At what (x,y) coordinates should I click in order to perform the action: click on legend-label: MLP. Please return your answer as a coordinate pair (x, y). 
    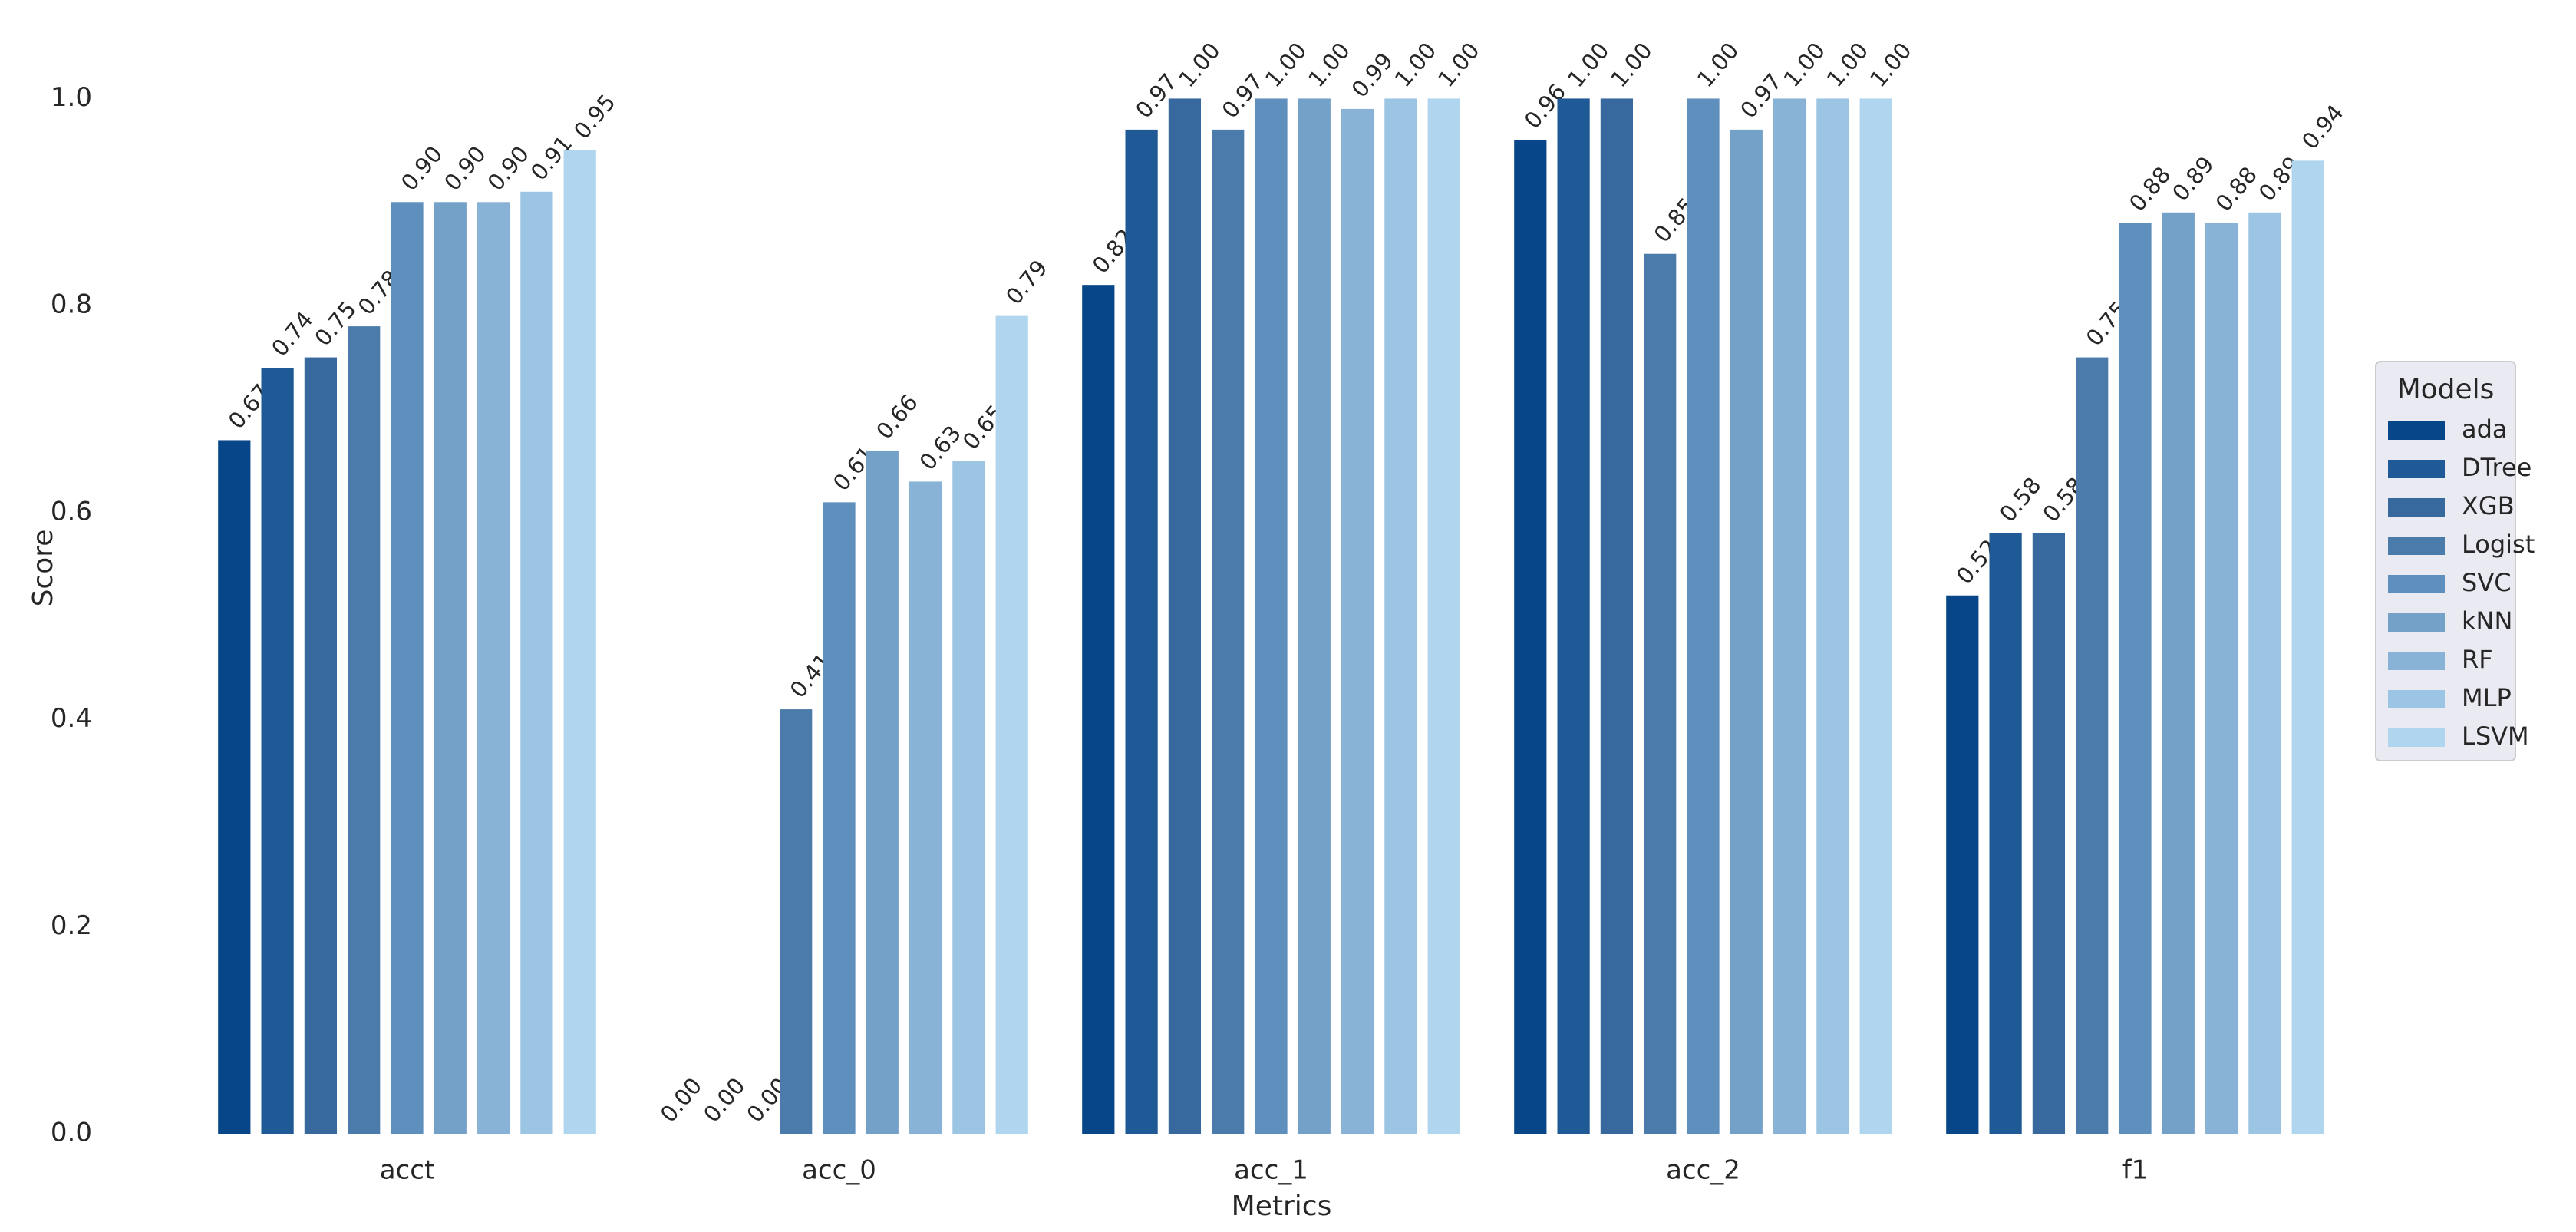
    Looking at the image, I should click on (2487, 697).